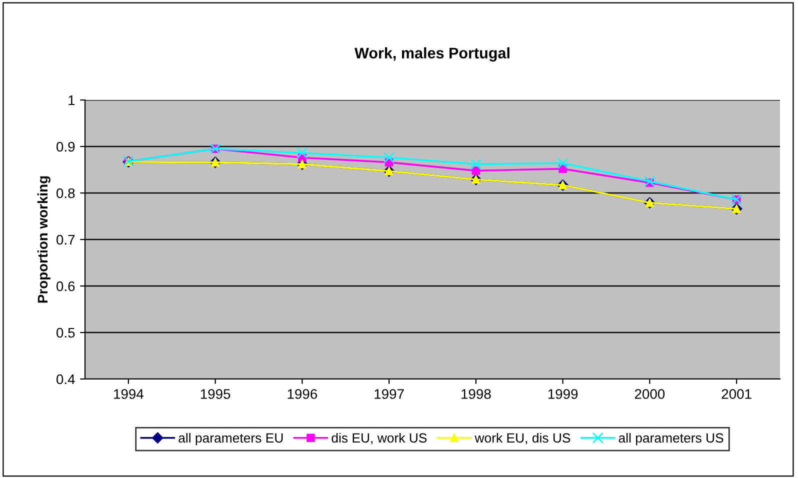 This screenshot has height=478, width=798. Describe the element at coordinates (303, 394) in the screenshot. I see `x-tick-label: 1996` at that location.